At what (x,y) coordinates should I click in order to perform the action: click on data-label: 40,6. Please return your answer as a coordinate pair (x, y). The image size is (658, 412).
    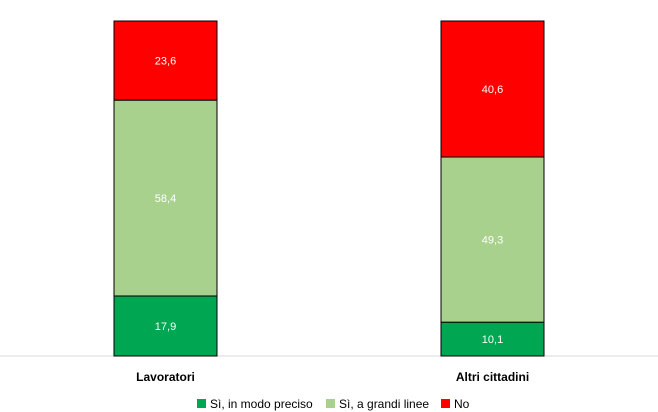
    Looking at the image, I should click on (492, 90).